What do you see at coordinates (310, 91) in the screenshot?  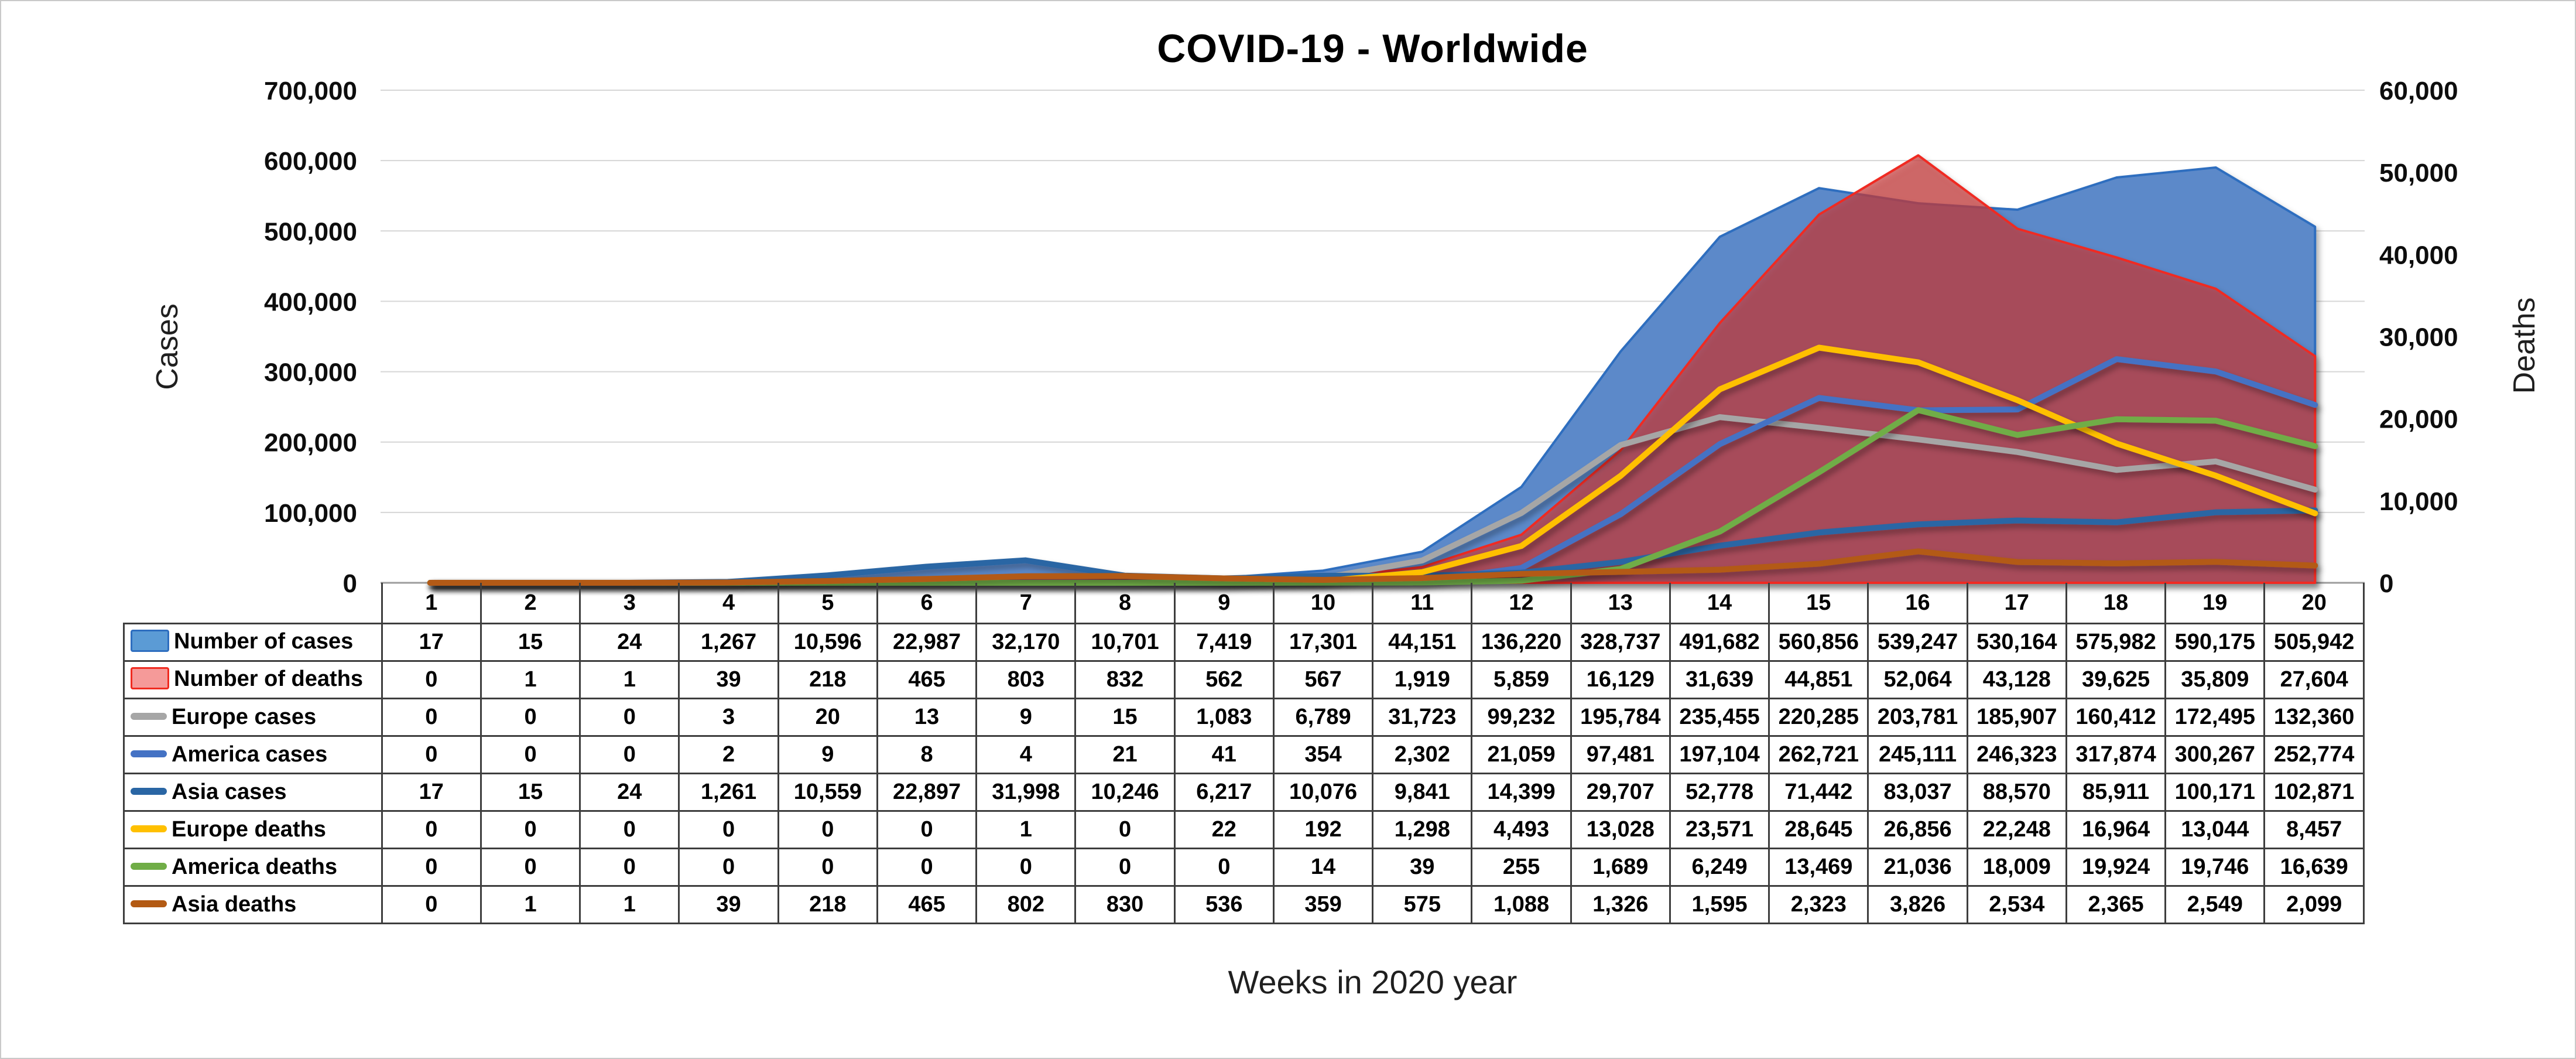 I see `left-axis-tick-label: 700,000` at bounding box center [310, 91].